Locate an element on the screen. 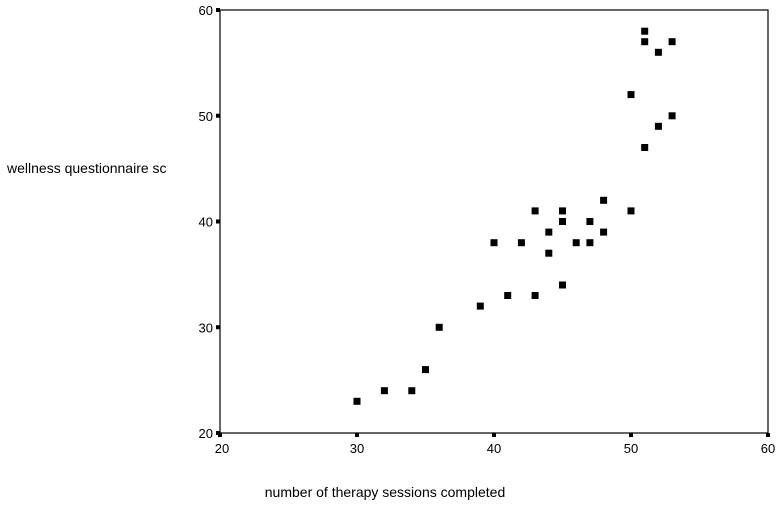  x-axis: 20 30 40 50 60 is located at coordinates (495, 444).